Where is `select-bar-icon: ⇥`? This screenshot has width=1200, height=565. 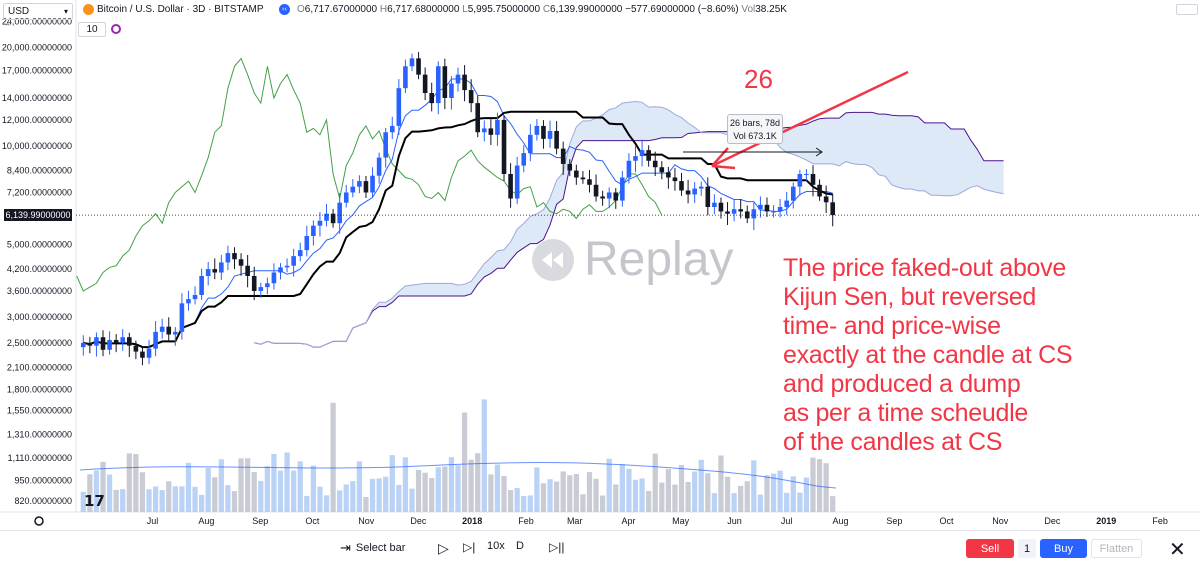
select-bar-icon: ⇥ is located at coordinates (345, 547).